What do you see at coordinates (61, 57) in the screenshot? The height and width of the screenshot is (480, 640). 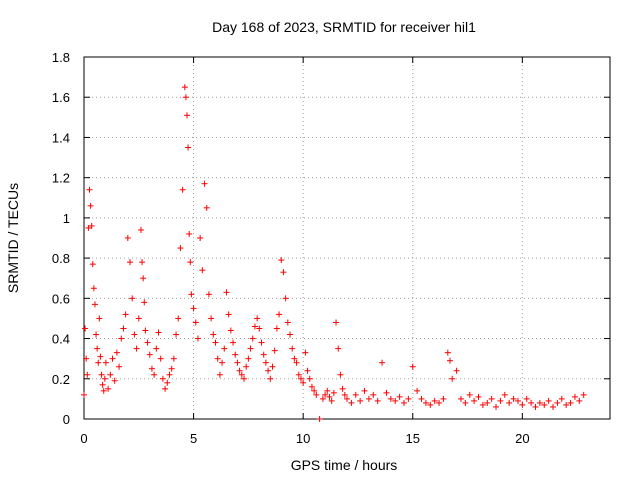 I see `y-tick-label: 1.8` at bounding box center [61, 57].